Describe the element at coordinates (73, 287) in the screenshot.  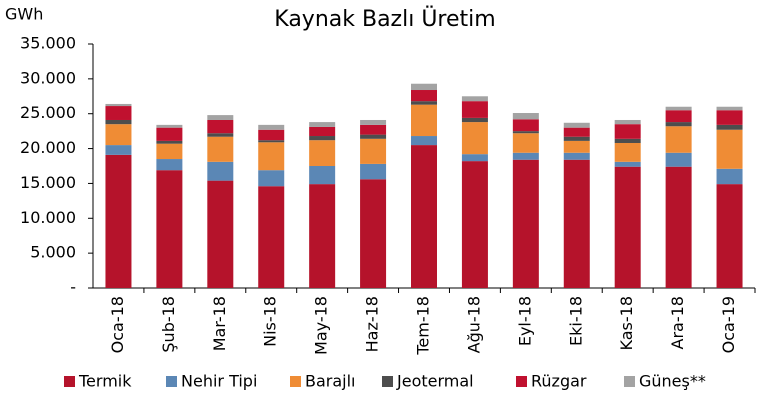
I see `y-tick-label: -` at that location.